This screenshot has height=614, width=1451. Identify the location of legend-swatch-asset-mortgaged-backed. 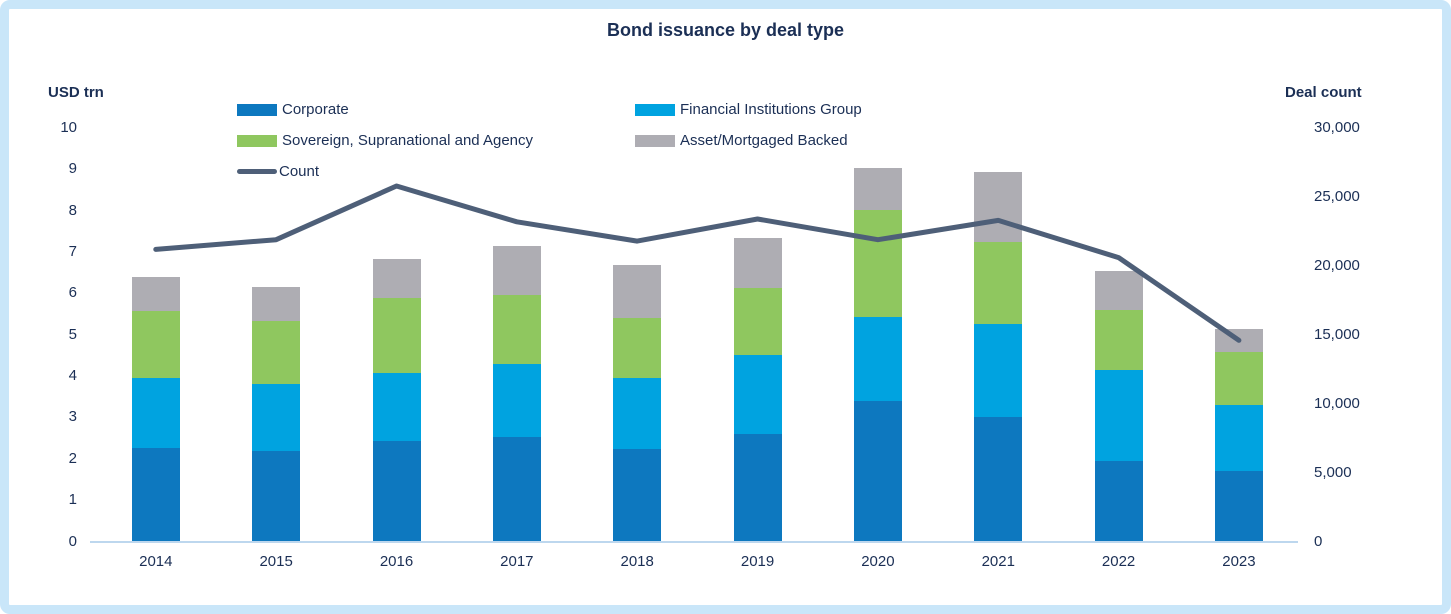
(655, 140).